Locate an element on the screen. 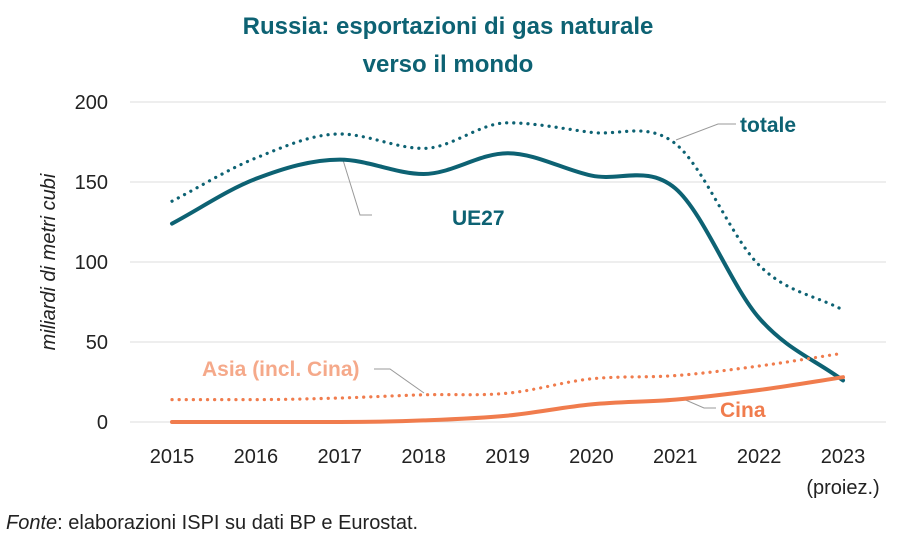 The height and width of the screenshot is (547, 897). y-tick-50: 50 is located at coordinates (97, 343).